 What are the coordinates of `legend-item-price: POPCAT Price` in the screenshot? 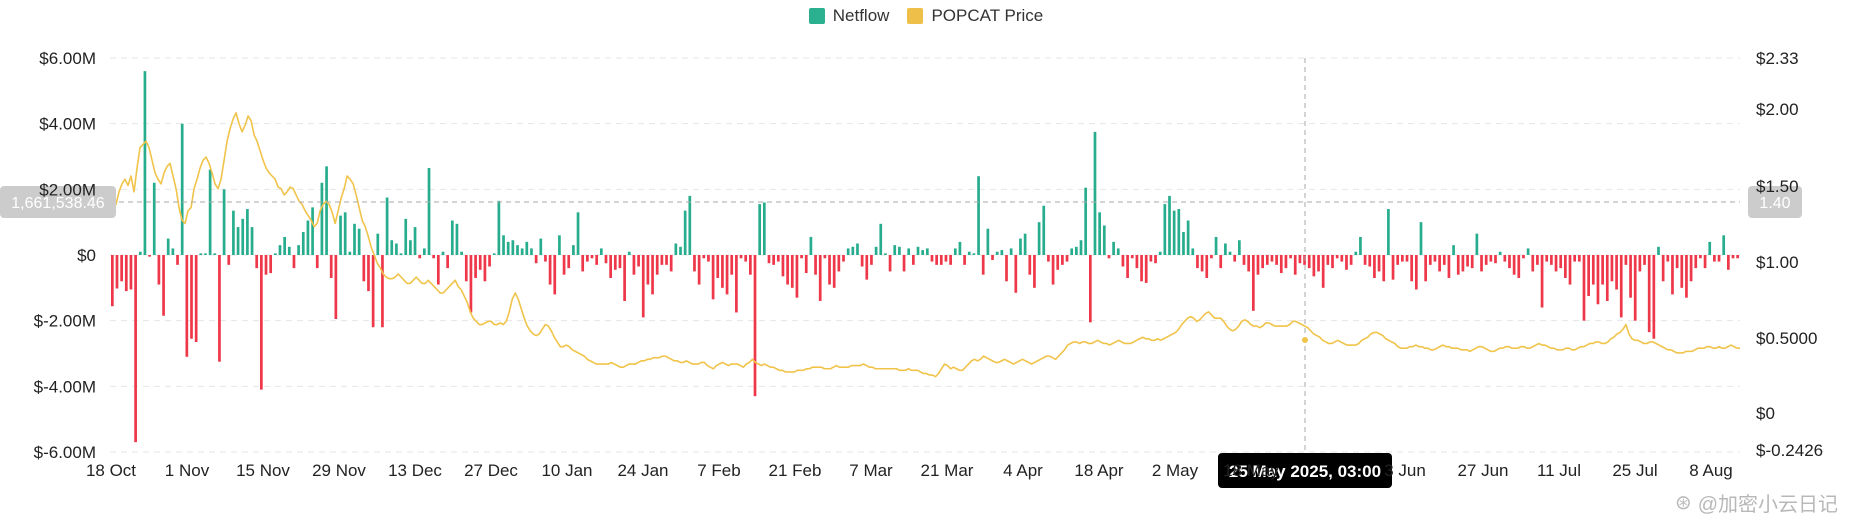 It's located at (975, 16).